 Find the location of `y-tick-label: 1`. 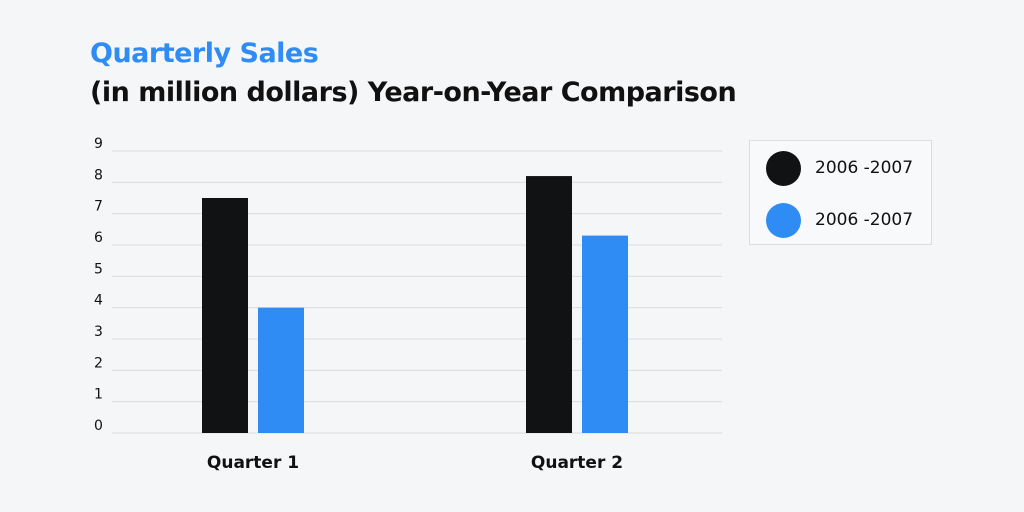

y-tick-label: 1 is located at coordinates (98, 395).